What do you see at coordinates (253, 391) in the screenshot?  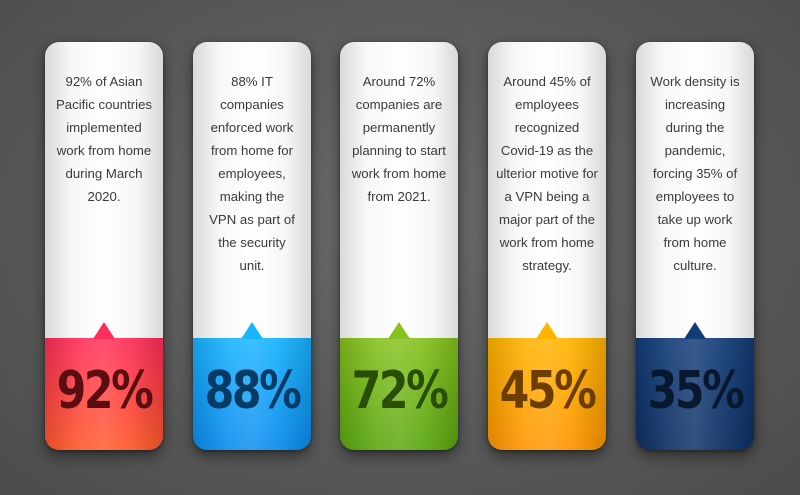 I see `percent-label: 88%` at bounding box center [253, 391].